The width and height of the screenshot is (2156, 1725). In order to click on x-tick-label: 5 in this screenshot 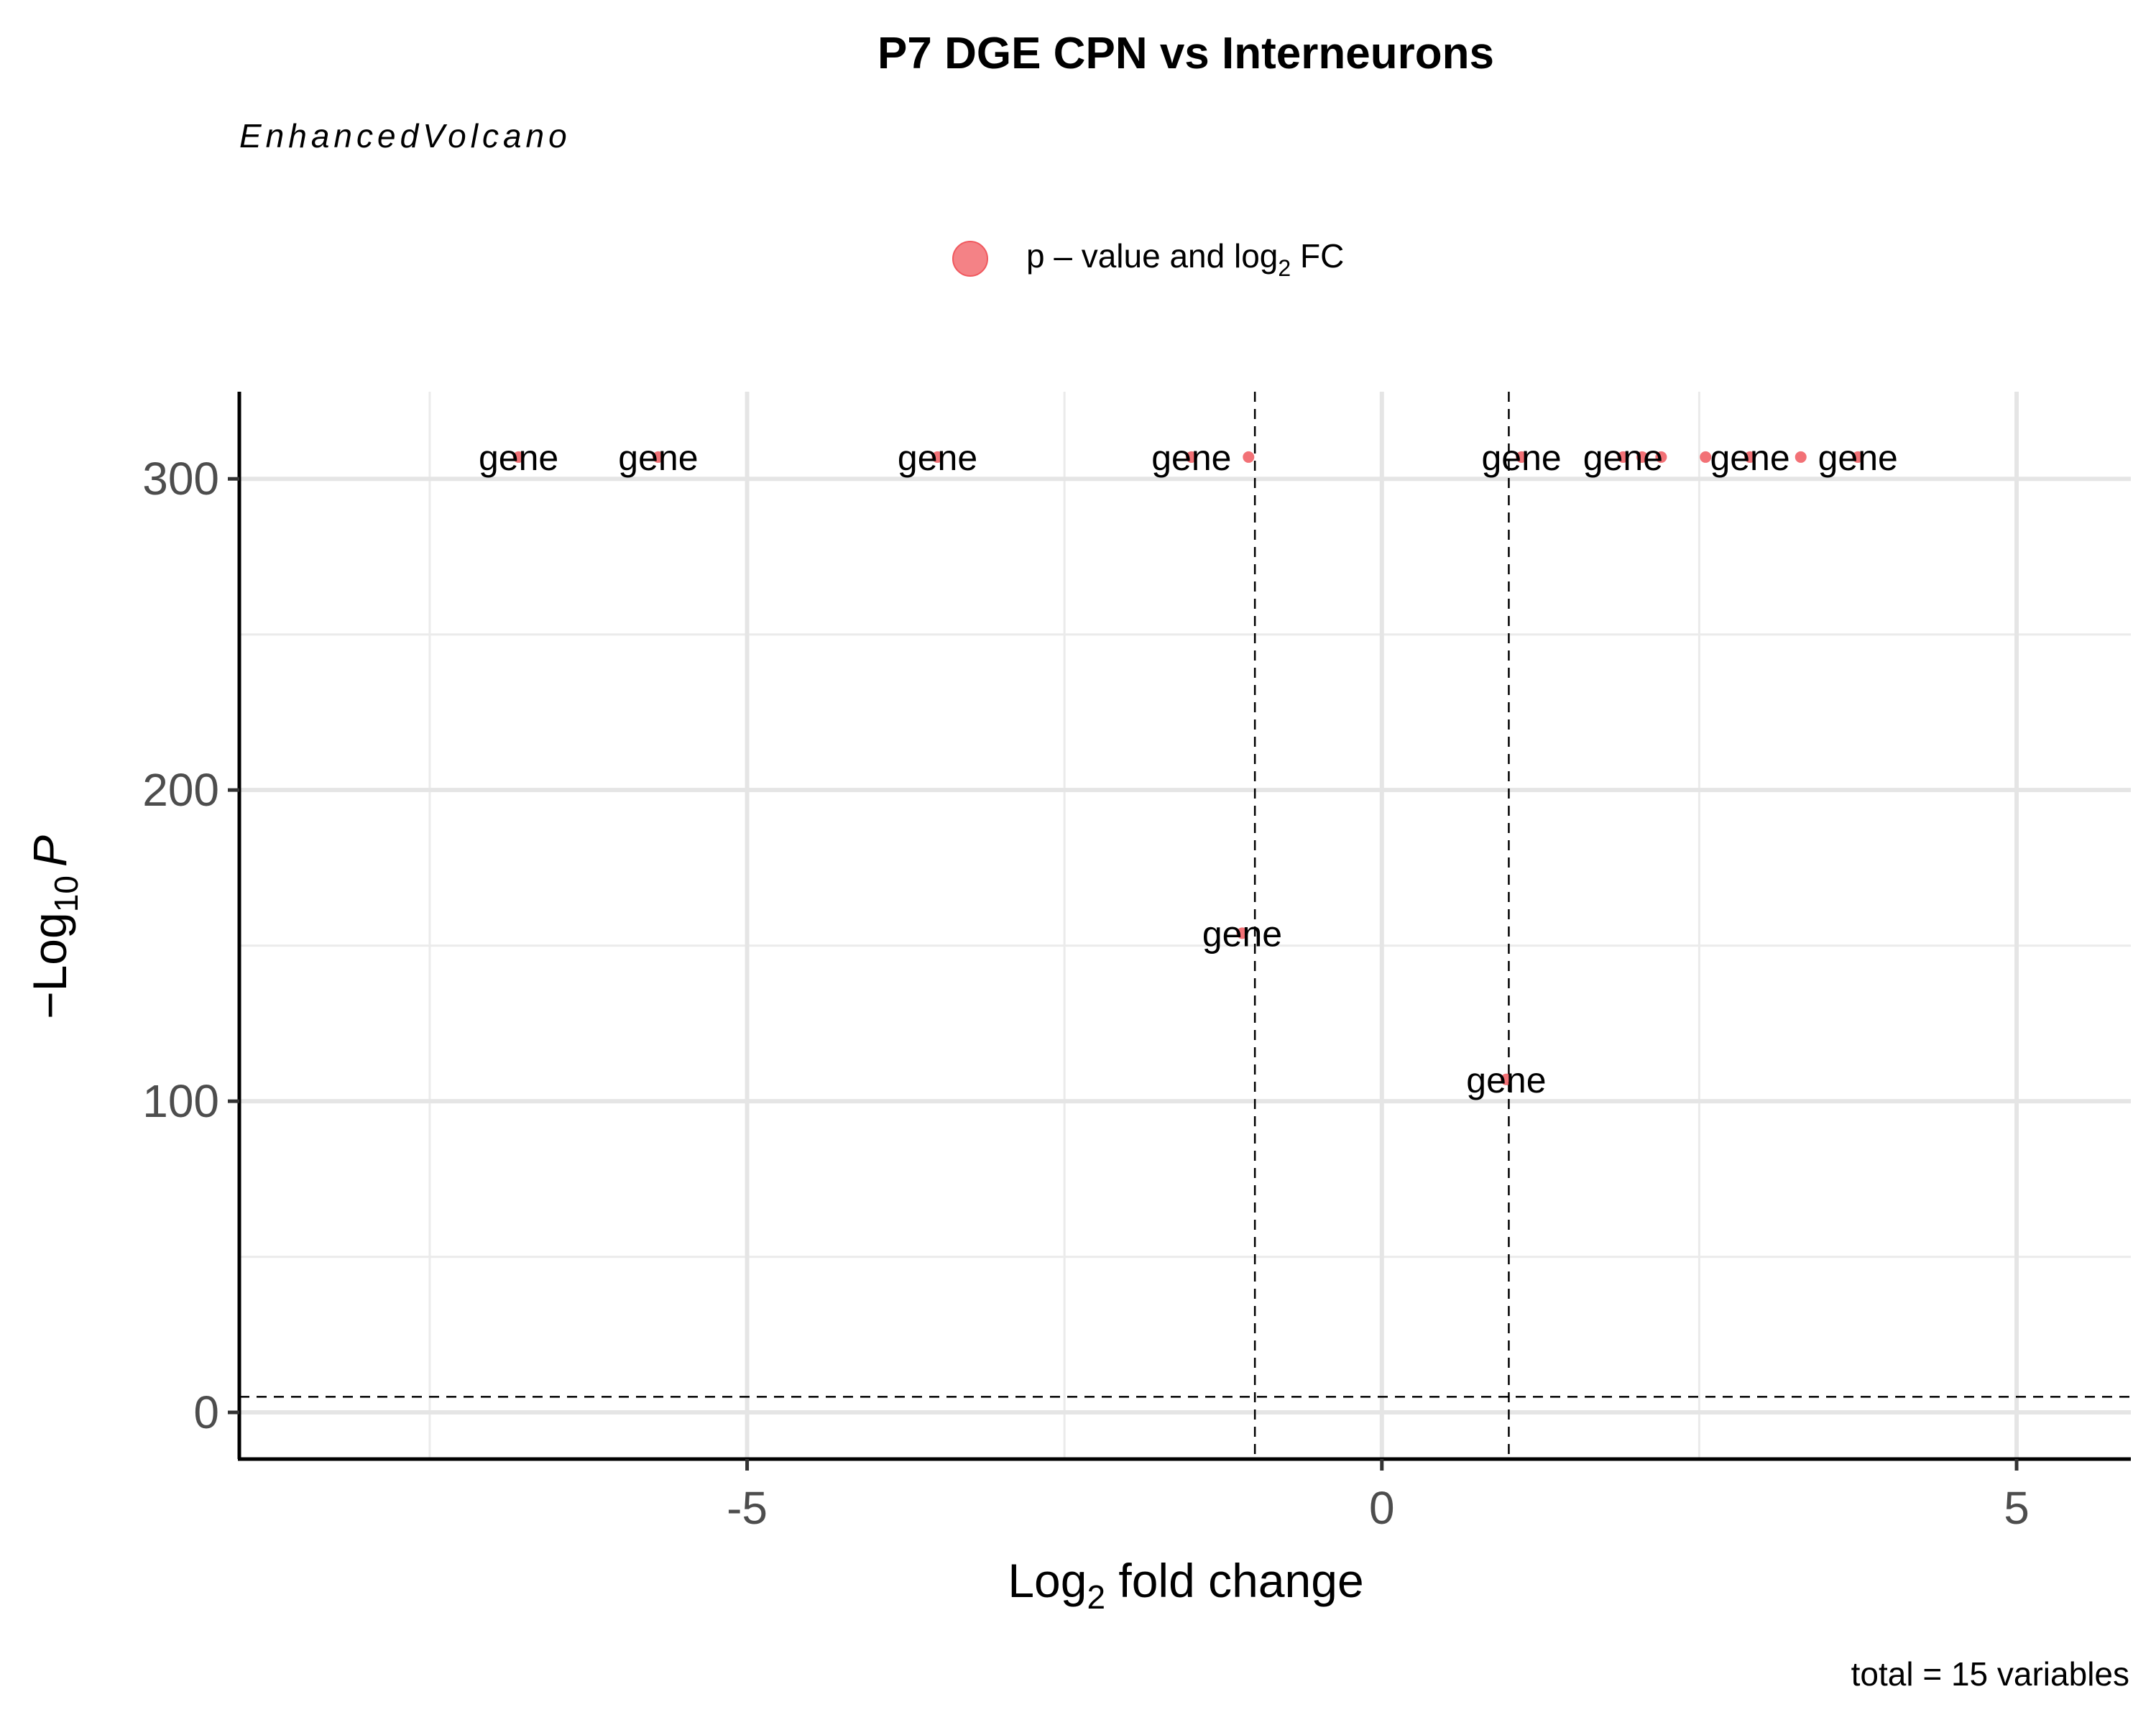, I will do `click(2017, 1508)`.